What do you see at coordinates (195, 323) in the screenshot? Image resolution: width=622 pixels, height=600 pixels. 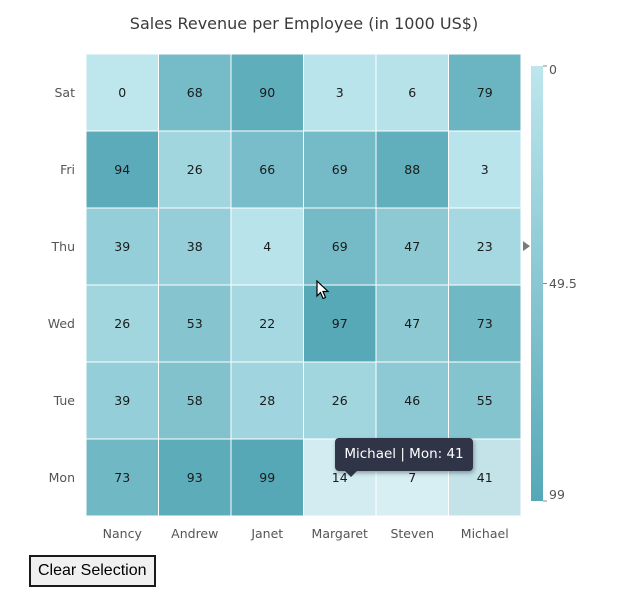 I see `cell-value-label: 53` at bounding box center [195, 323].